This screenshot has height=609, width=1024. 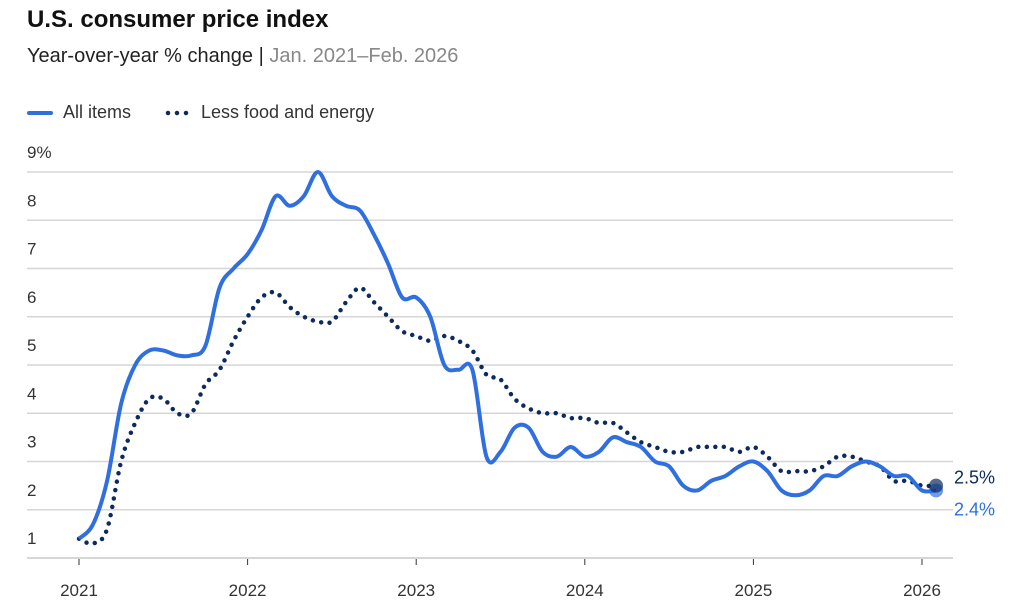 What do you see at coordinates (31, 297) in the screenshot?
I see `y-tick-label: 6` at bounding box center [31, 297].